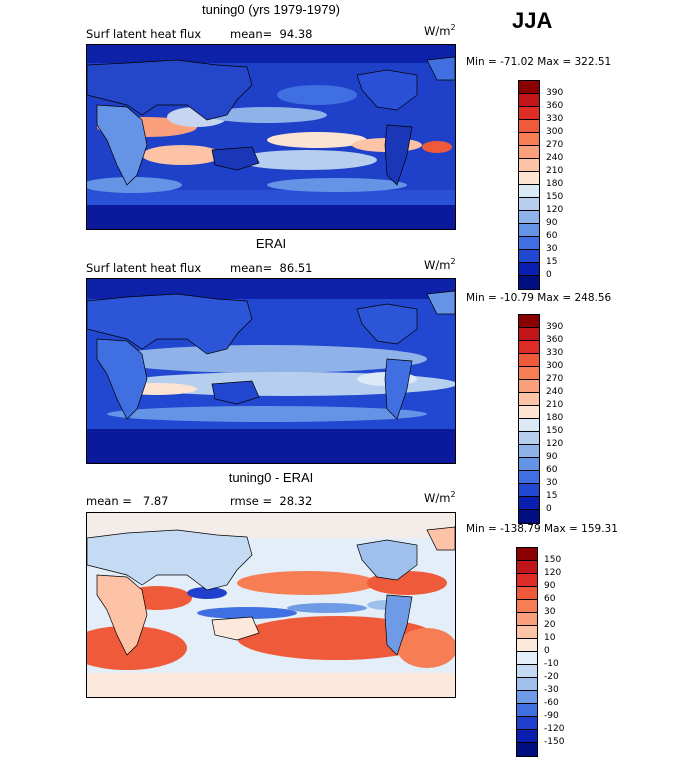  I want to click on panel-1-mean: mean= 94.38, so click(271, 34).